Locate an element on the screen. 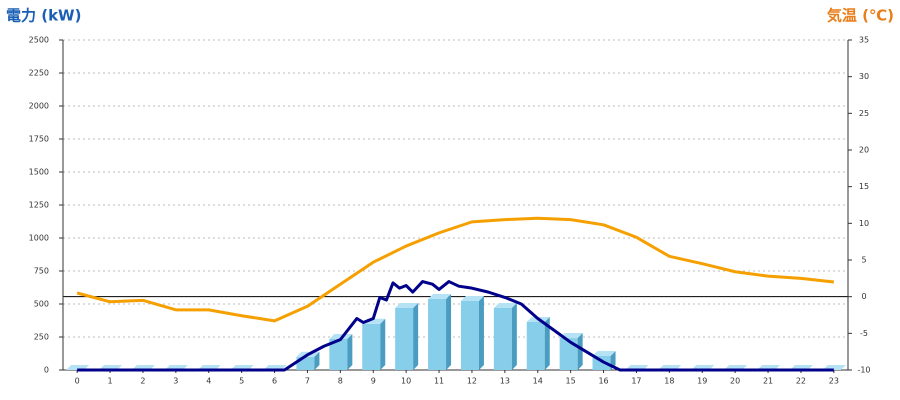  x-tick-label: 20 is located at coordinates (735, 381).